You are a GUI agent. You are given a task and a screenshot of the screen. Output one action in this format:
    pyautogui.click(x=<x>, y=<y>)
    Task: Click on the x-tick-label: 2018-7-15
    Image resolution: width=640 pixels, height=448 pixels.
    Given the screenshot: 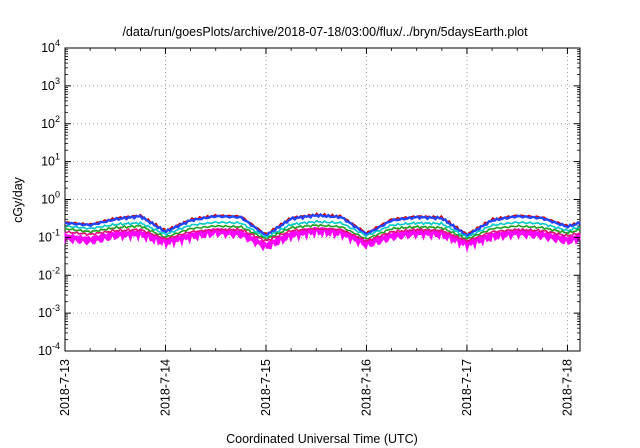 What is the action you would take?
    pyautogui.click(x=266, y=387)
    